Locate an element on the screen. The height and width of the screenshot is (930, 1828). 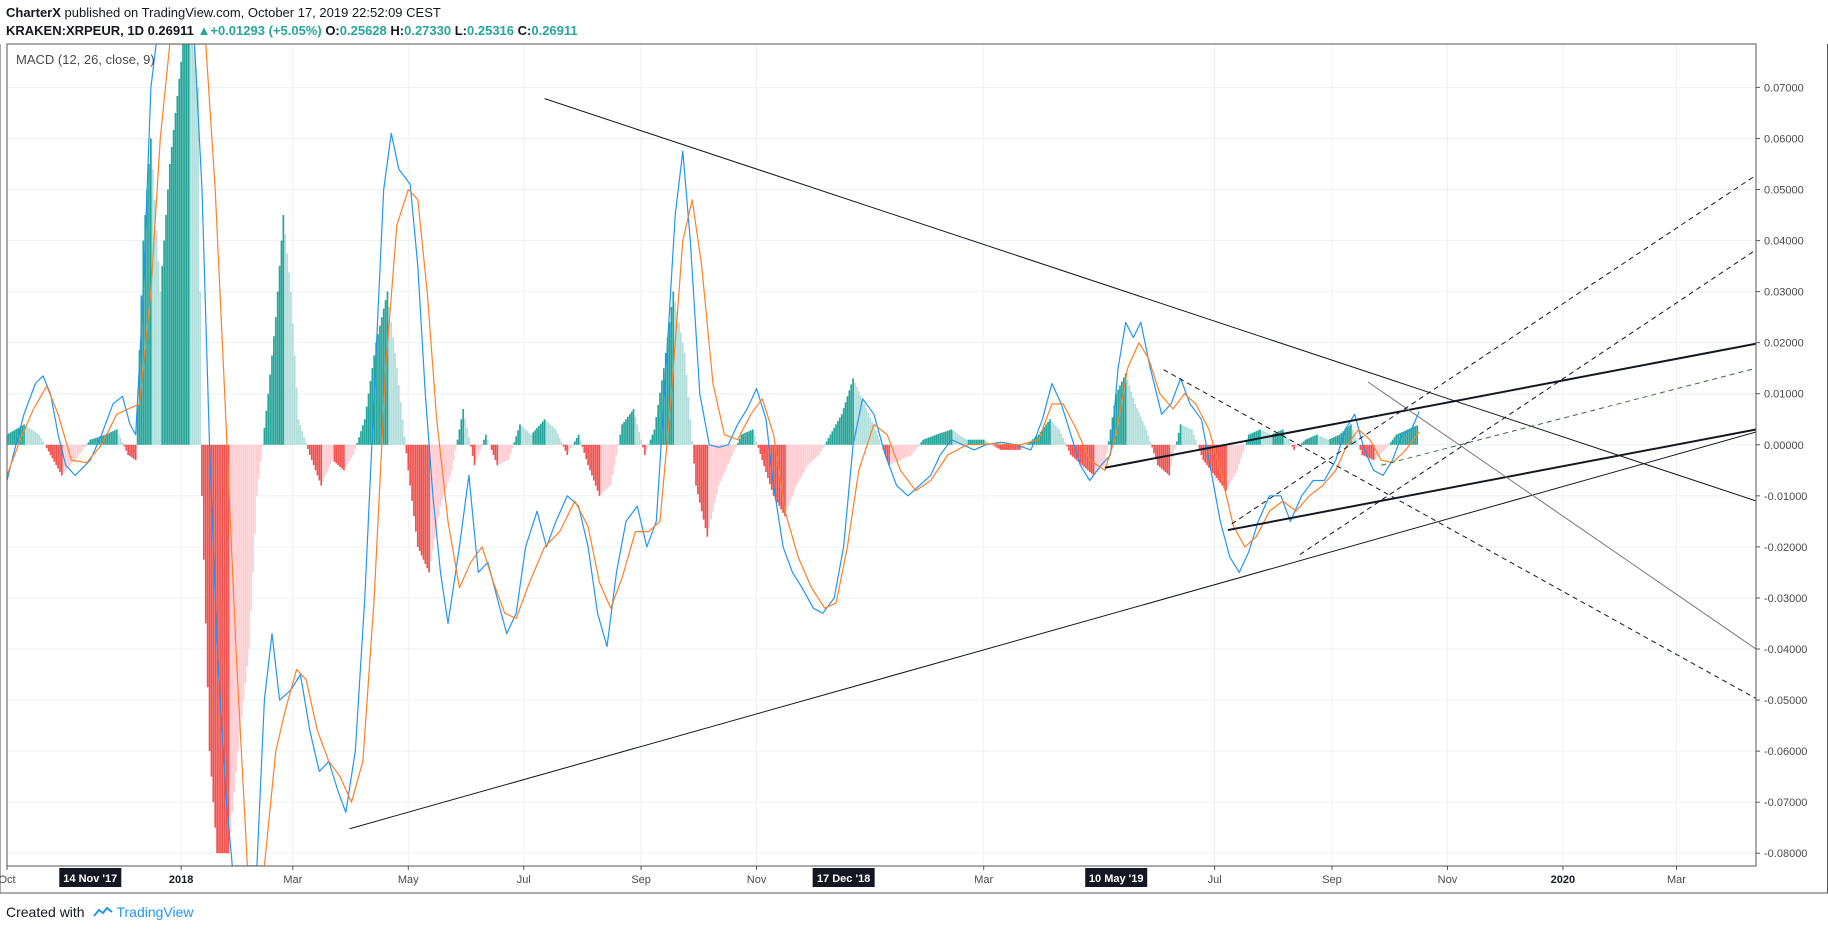
price-change: +0.01293 (+5.05%) is located at coordinates (266, 30).